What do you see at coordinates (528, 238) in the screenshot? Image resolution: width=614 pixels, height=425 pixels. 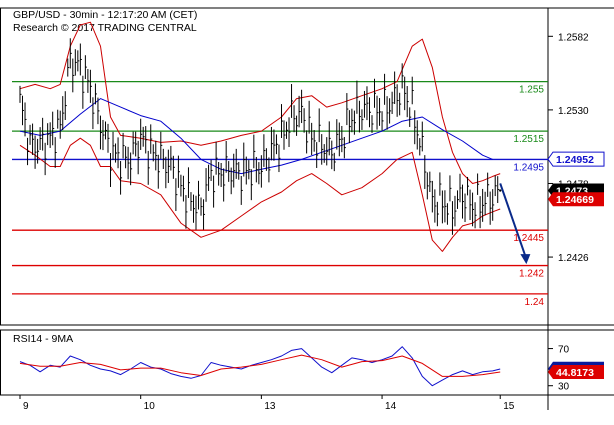 I see `level-label: 1.2445` at bounding box center [528, 238].